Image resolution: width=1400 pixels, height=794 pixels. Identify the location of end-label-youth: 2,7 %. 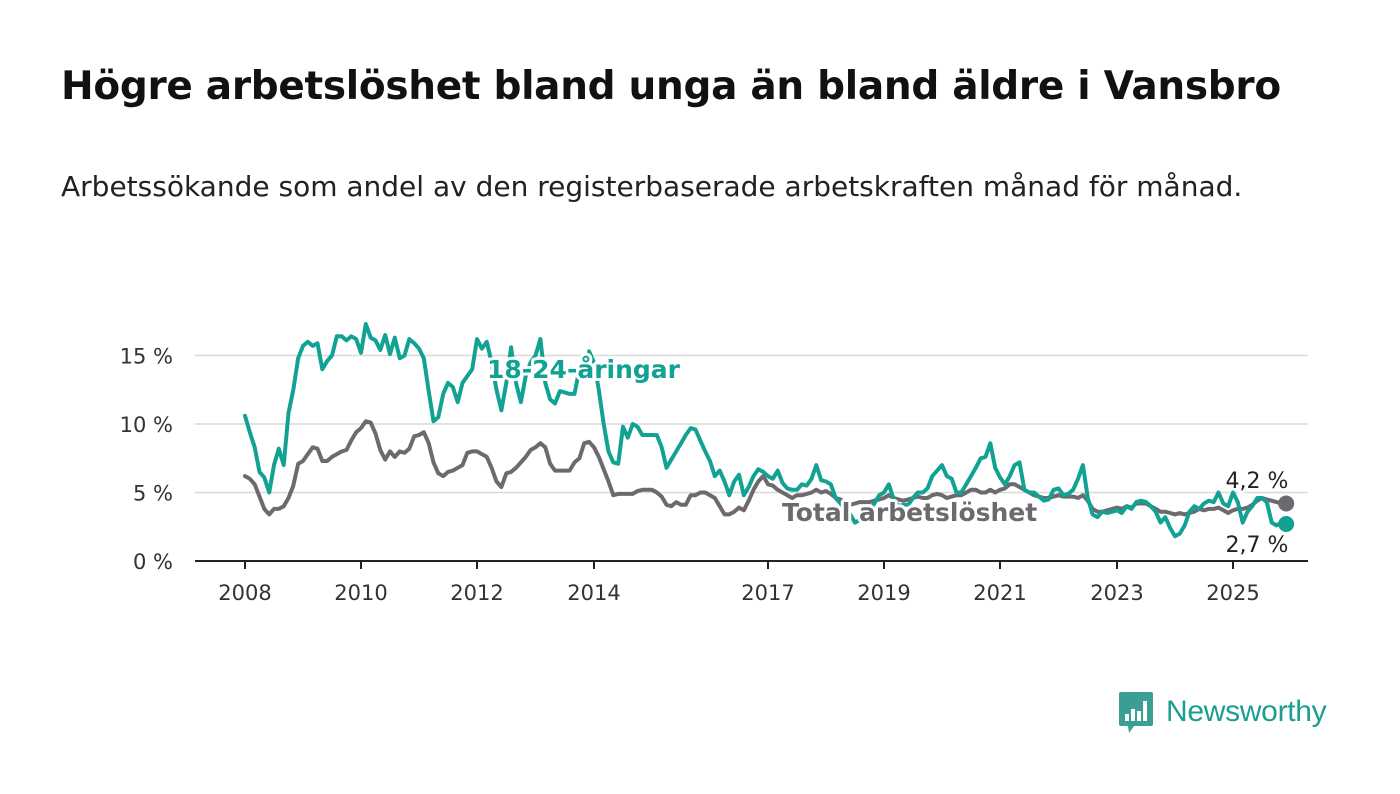
(1257, 545).